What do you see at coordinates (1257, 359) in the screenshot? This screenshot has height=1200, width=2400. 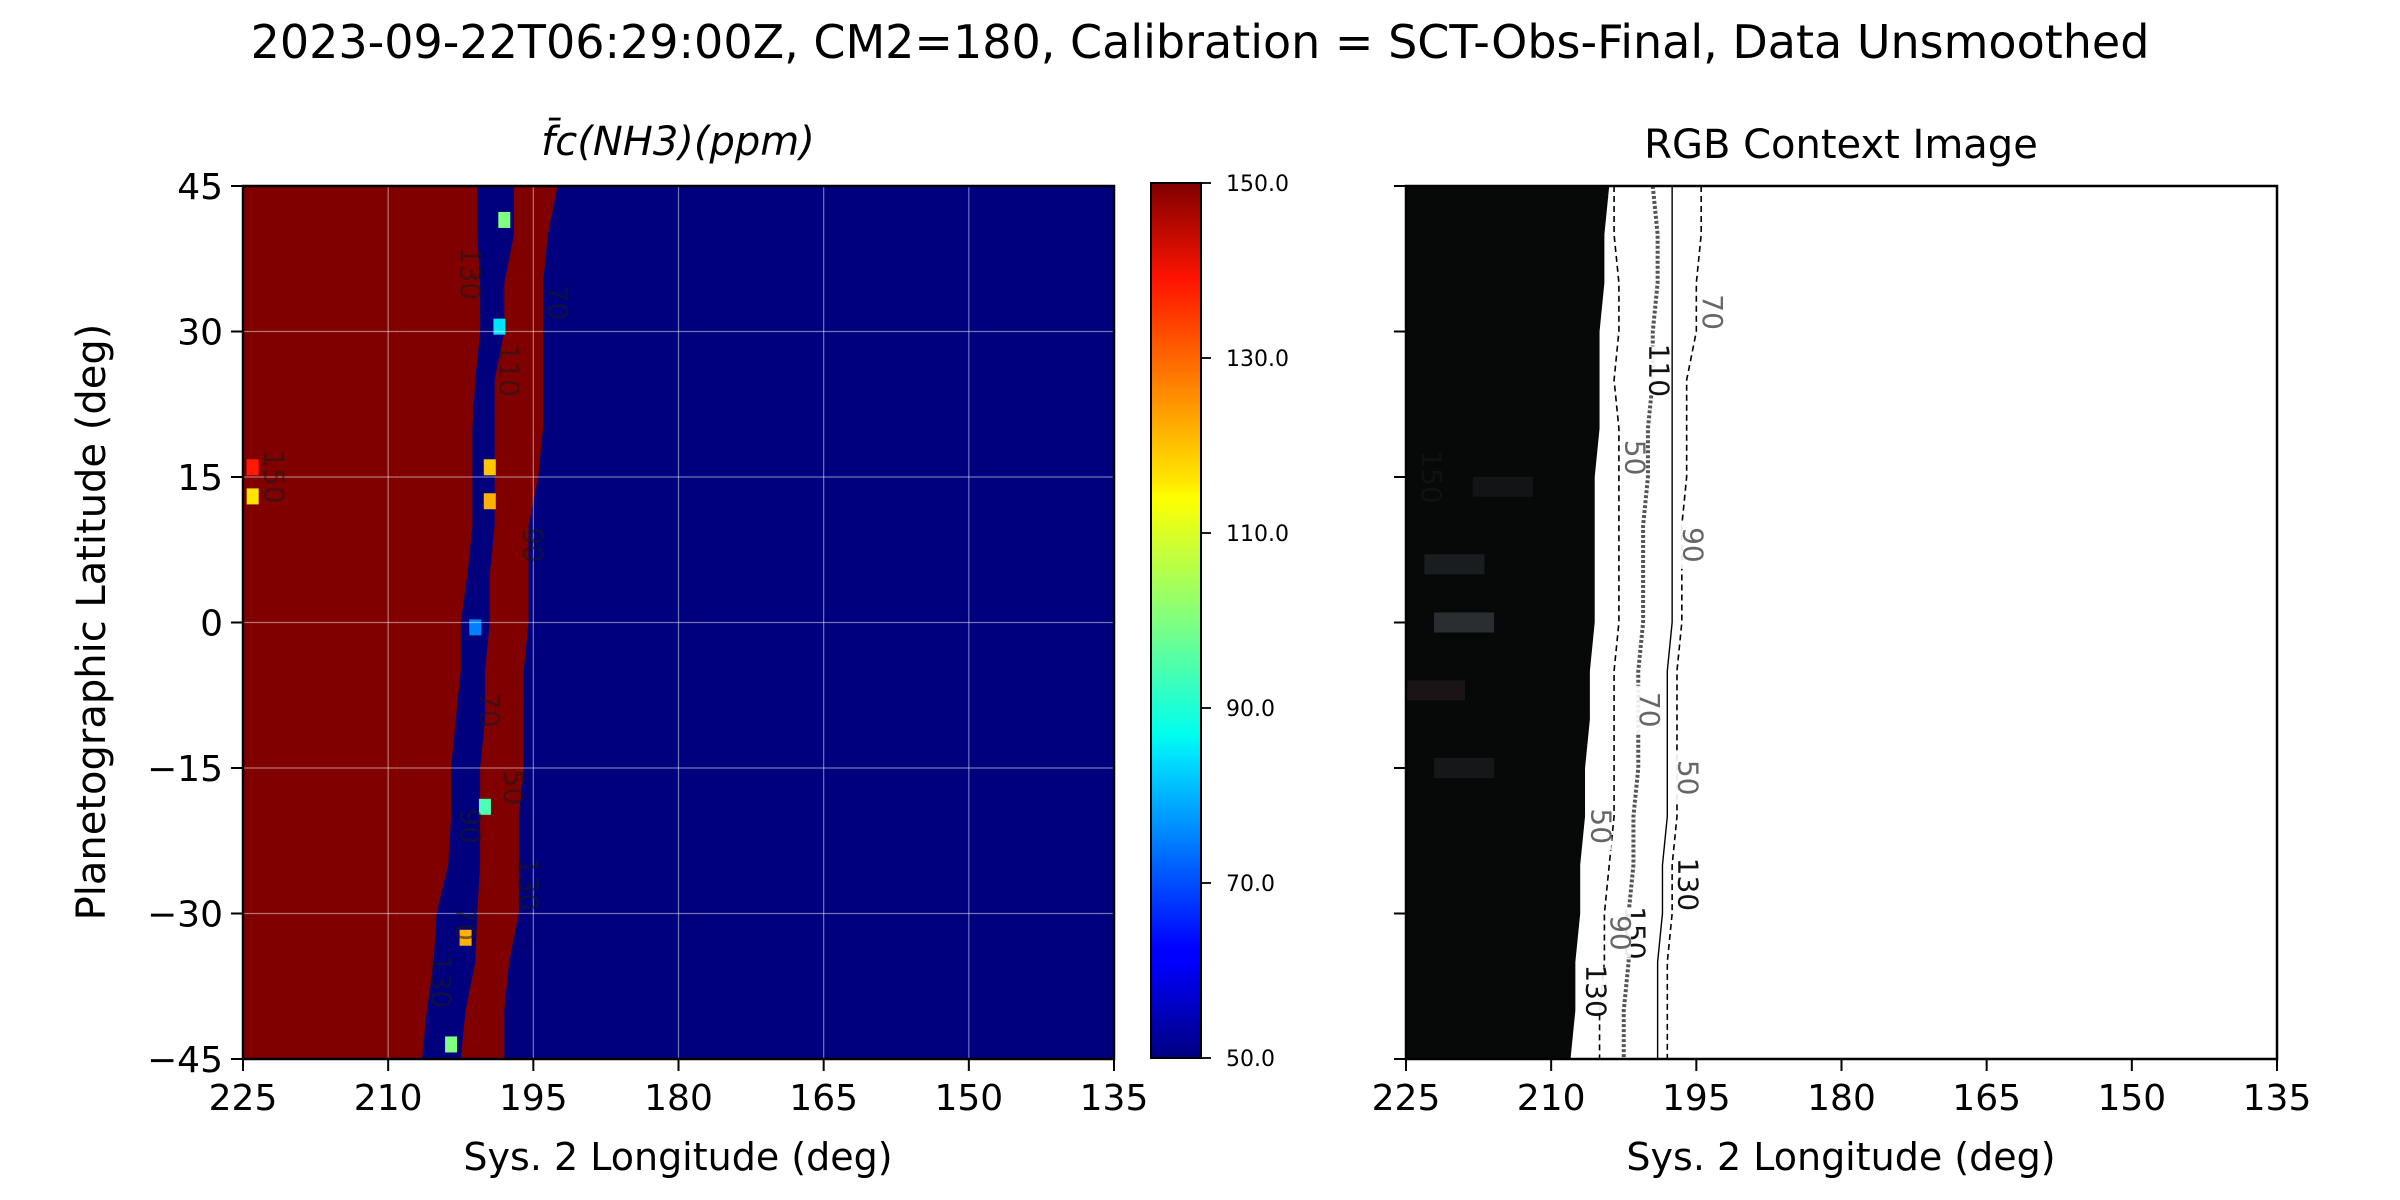 I see `colorbar-tick-label-1: 130.0` at bounding box center [1257, 359].